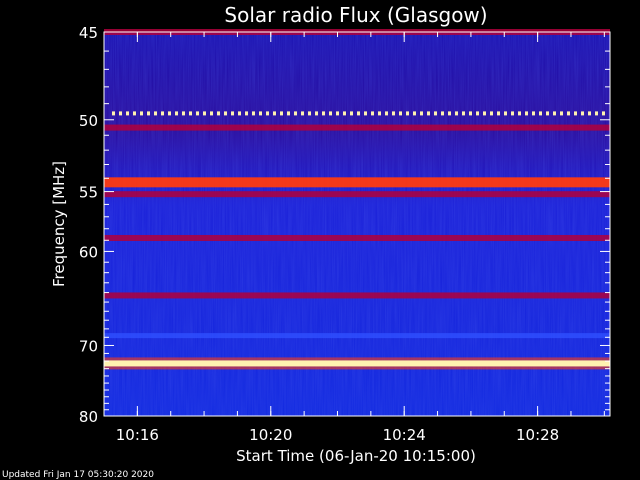  What do you see at coordinates (88, 33) in the screenshot?
I see `y-tick-label: 45` at bounding box center [88, 33].